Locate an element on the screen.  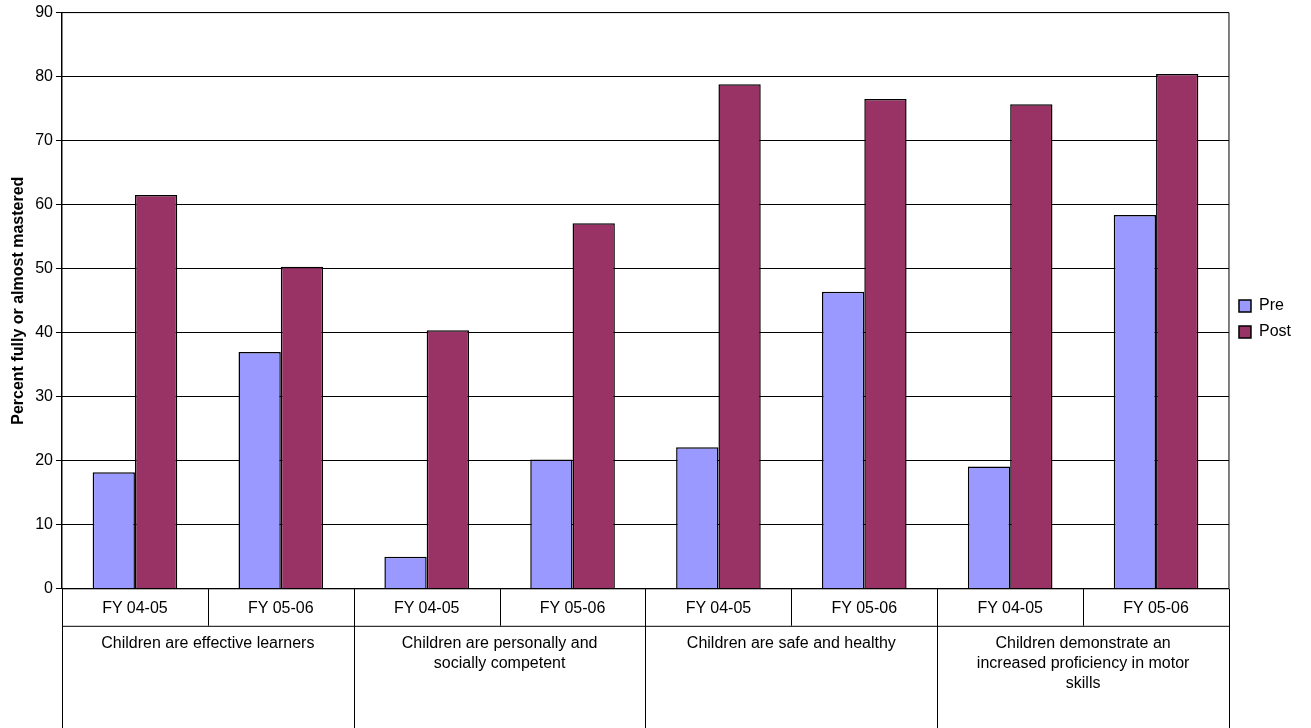
legend-label: Post is located at coordinates (1275, 331).